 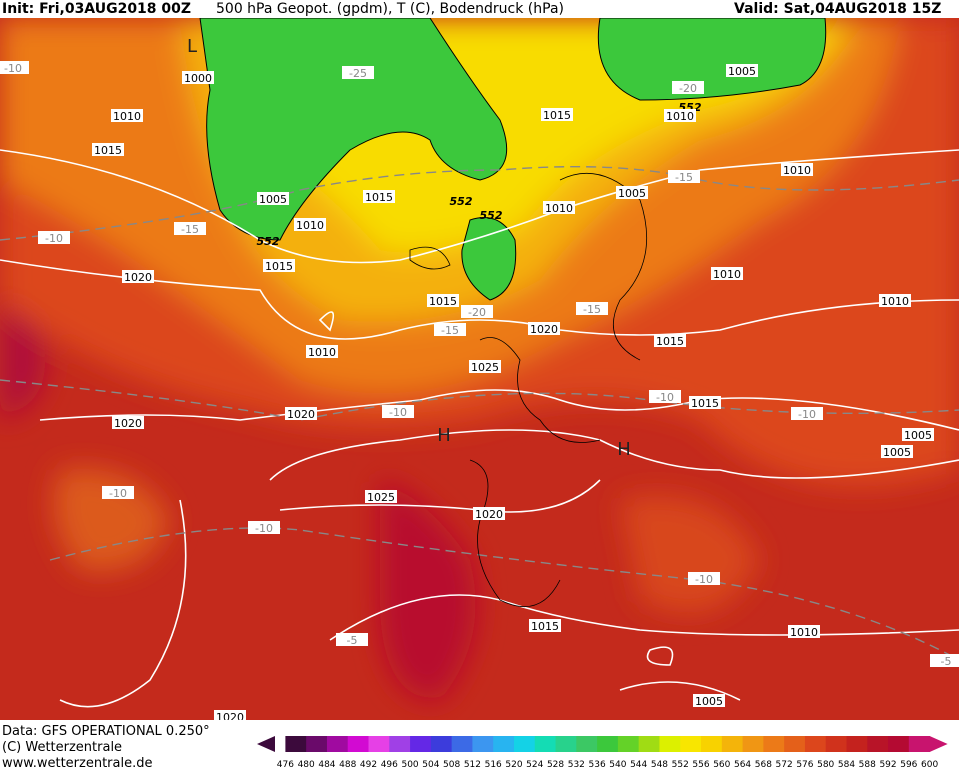 What do you see at coordinates (837, 9) in the screenshot?
I see `valid-time: Valid: Sat,04AUG2018 15Z` at bounding box center [837, 9].